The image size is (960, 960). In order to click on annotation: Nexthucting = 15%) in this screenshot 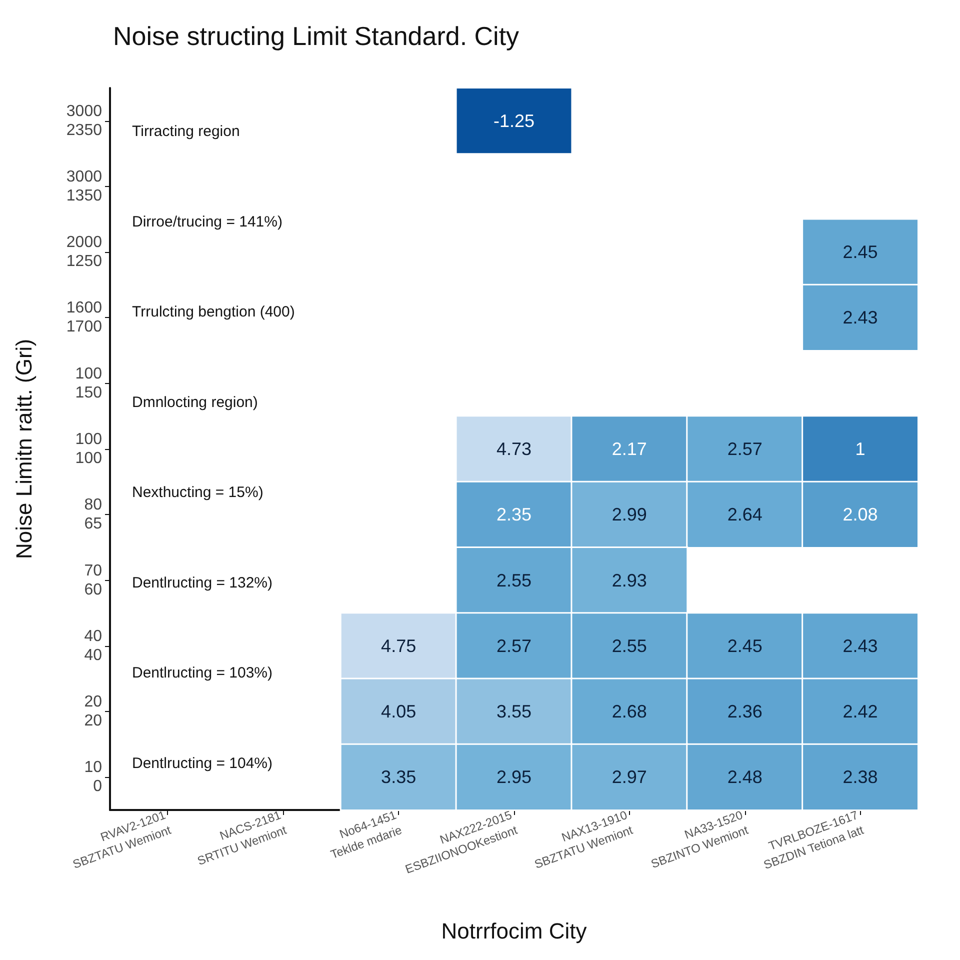, I will do `click(198, 493)`.